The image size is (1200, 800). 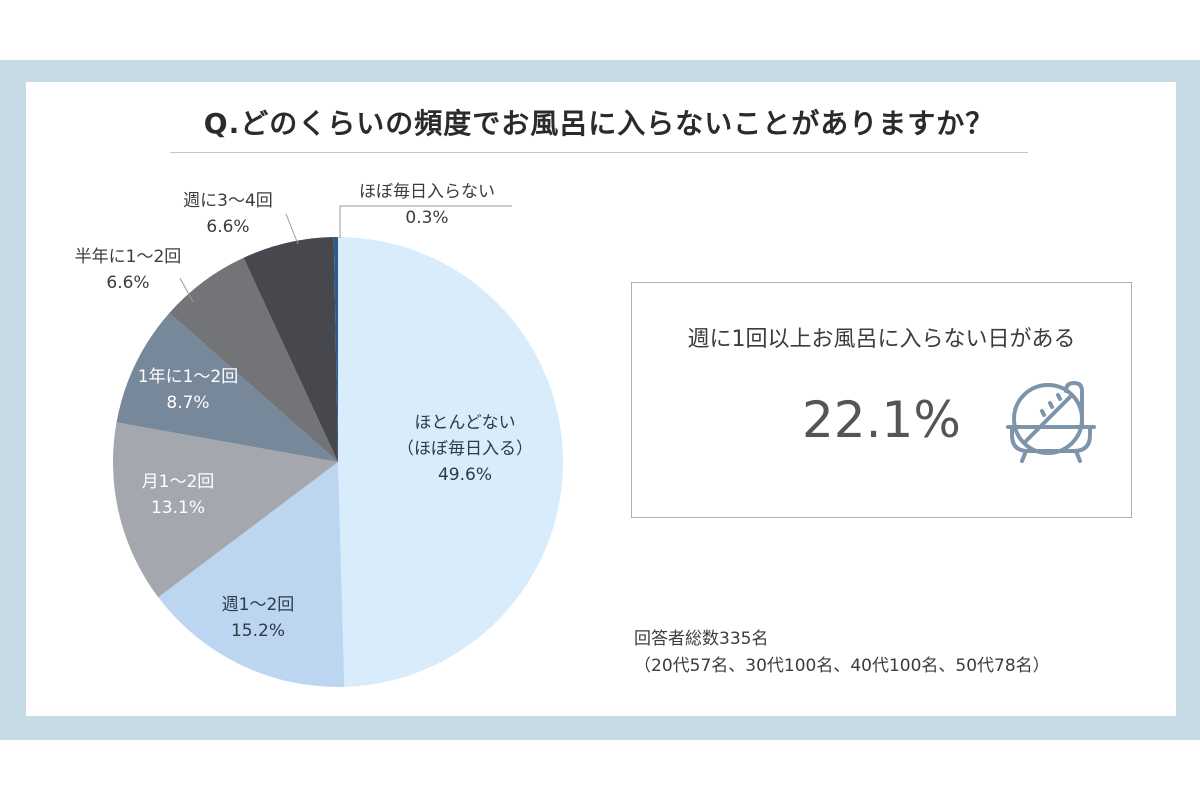 I want to click on slice-sublabel: （ほぼ毎日入る）, so click(x=465, y=449).